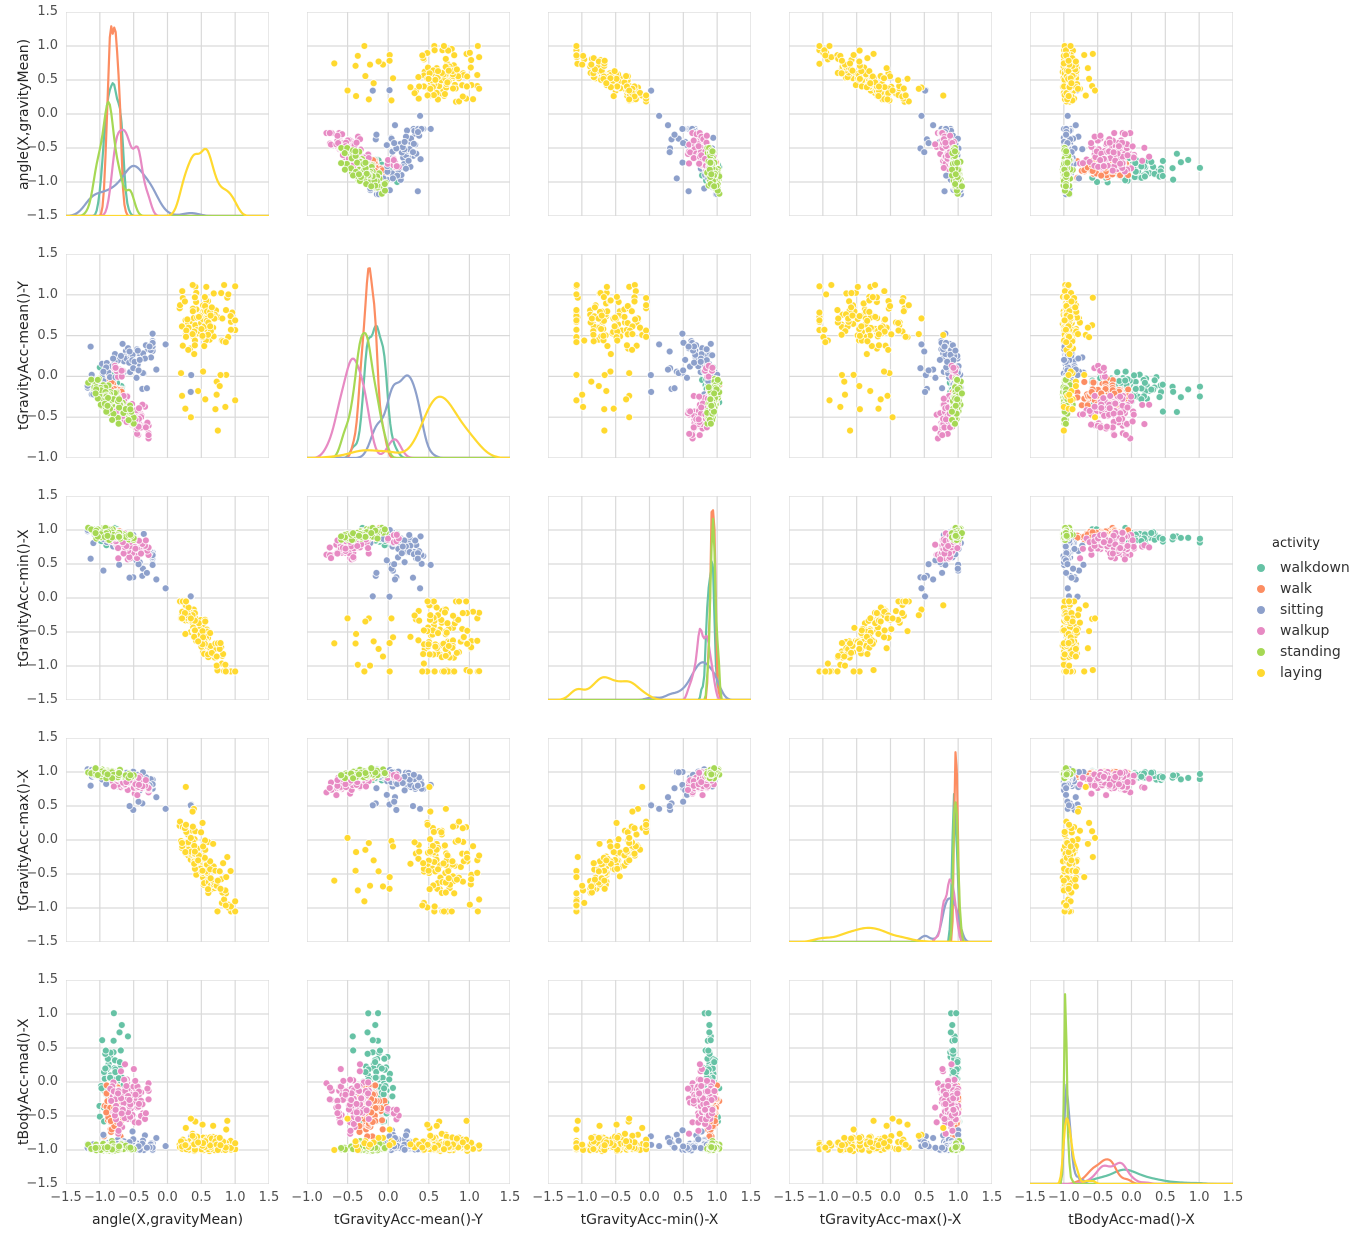 The image size is (1357, 1234). What do you see at coordinates (649, 356) in the screenshot?
I see `scatter-cell-meanY-vs-minX` at bounding box center [649, 356].